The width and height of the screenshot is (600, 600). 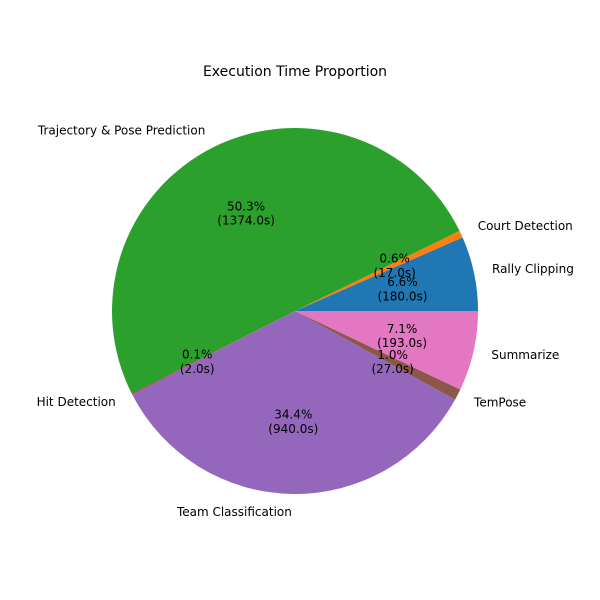 I want to click on slice-summarize, so click(x=386, y=350).